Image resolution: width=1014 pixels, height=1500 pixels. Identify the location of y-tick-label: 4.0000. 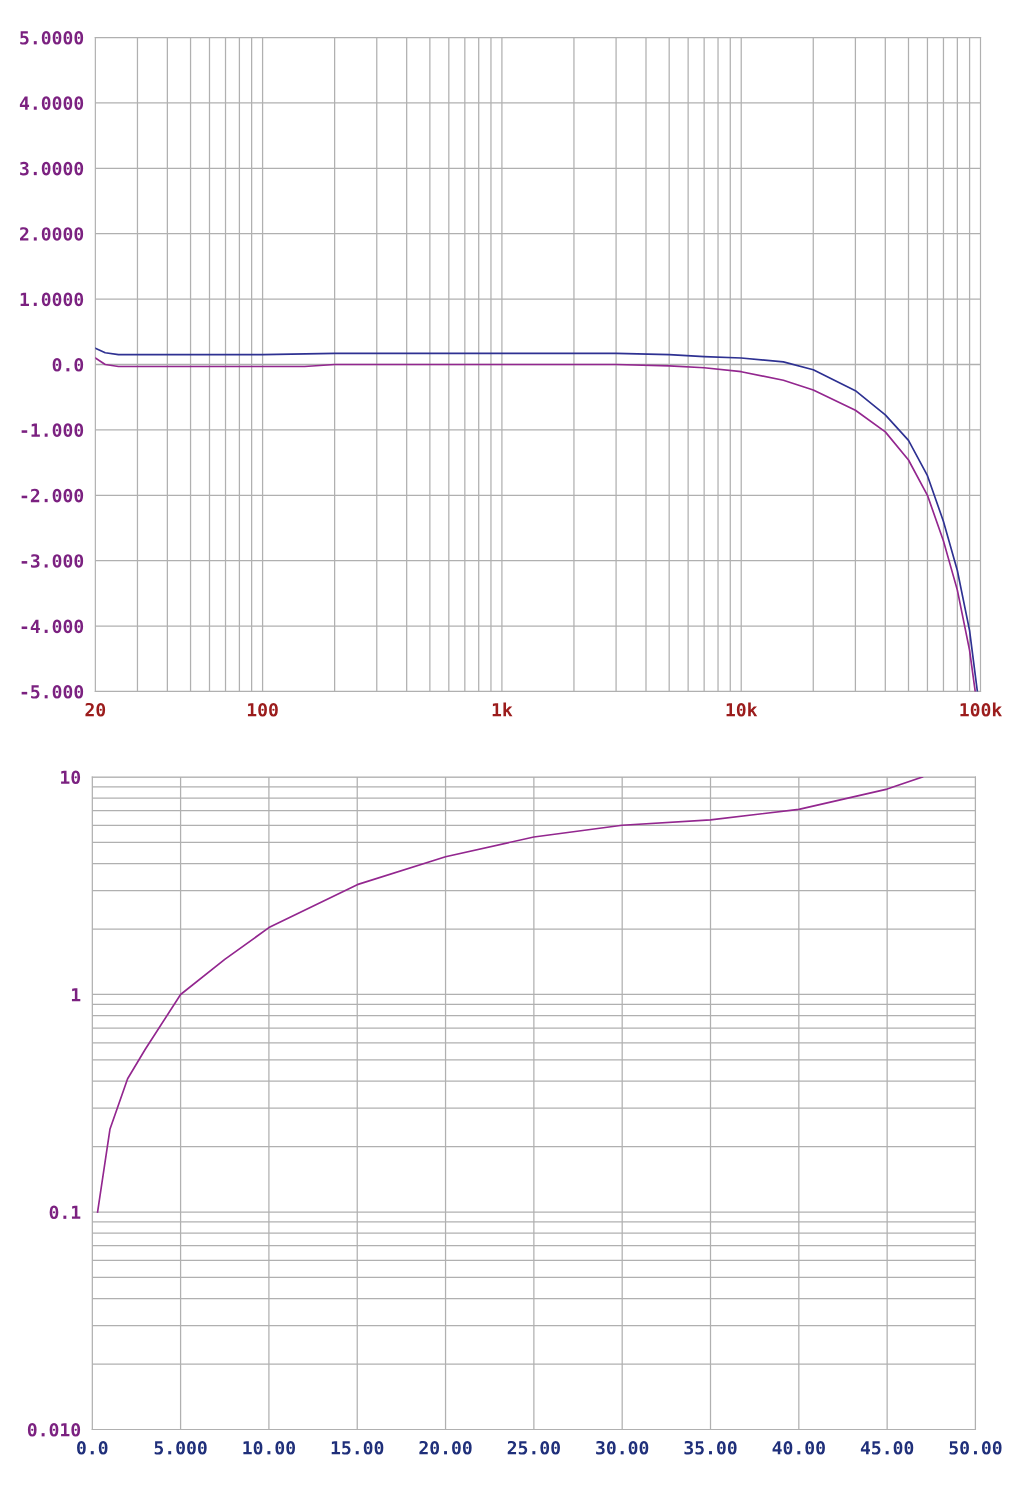
(51, 103).